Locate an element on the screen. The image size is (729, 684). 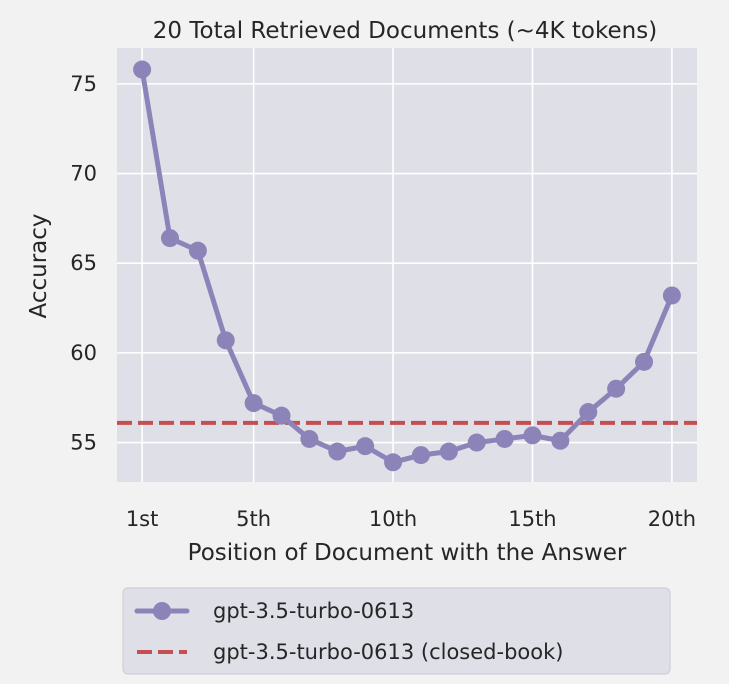
legend-label-accuracy: gpt-3.5-turbo-0613 is located at coordinates (313, 611).